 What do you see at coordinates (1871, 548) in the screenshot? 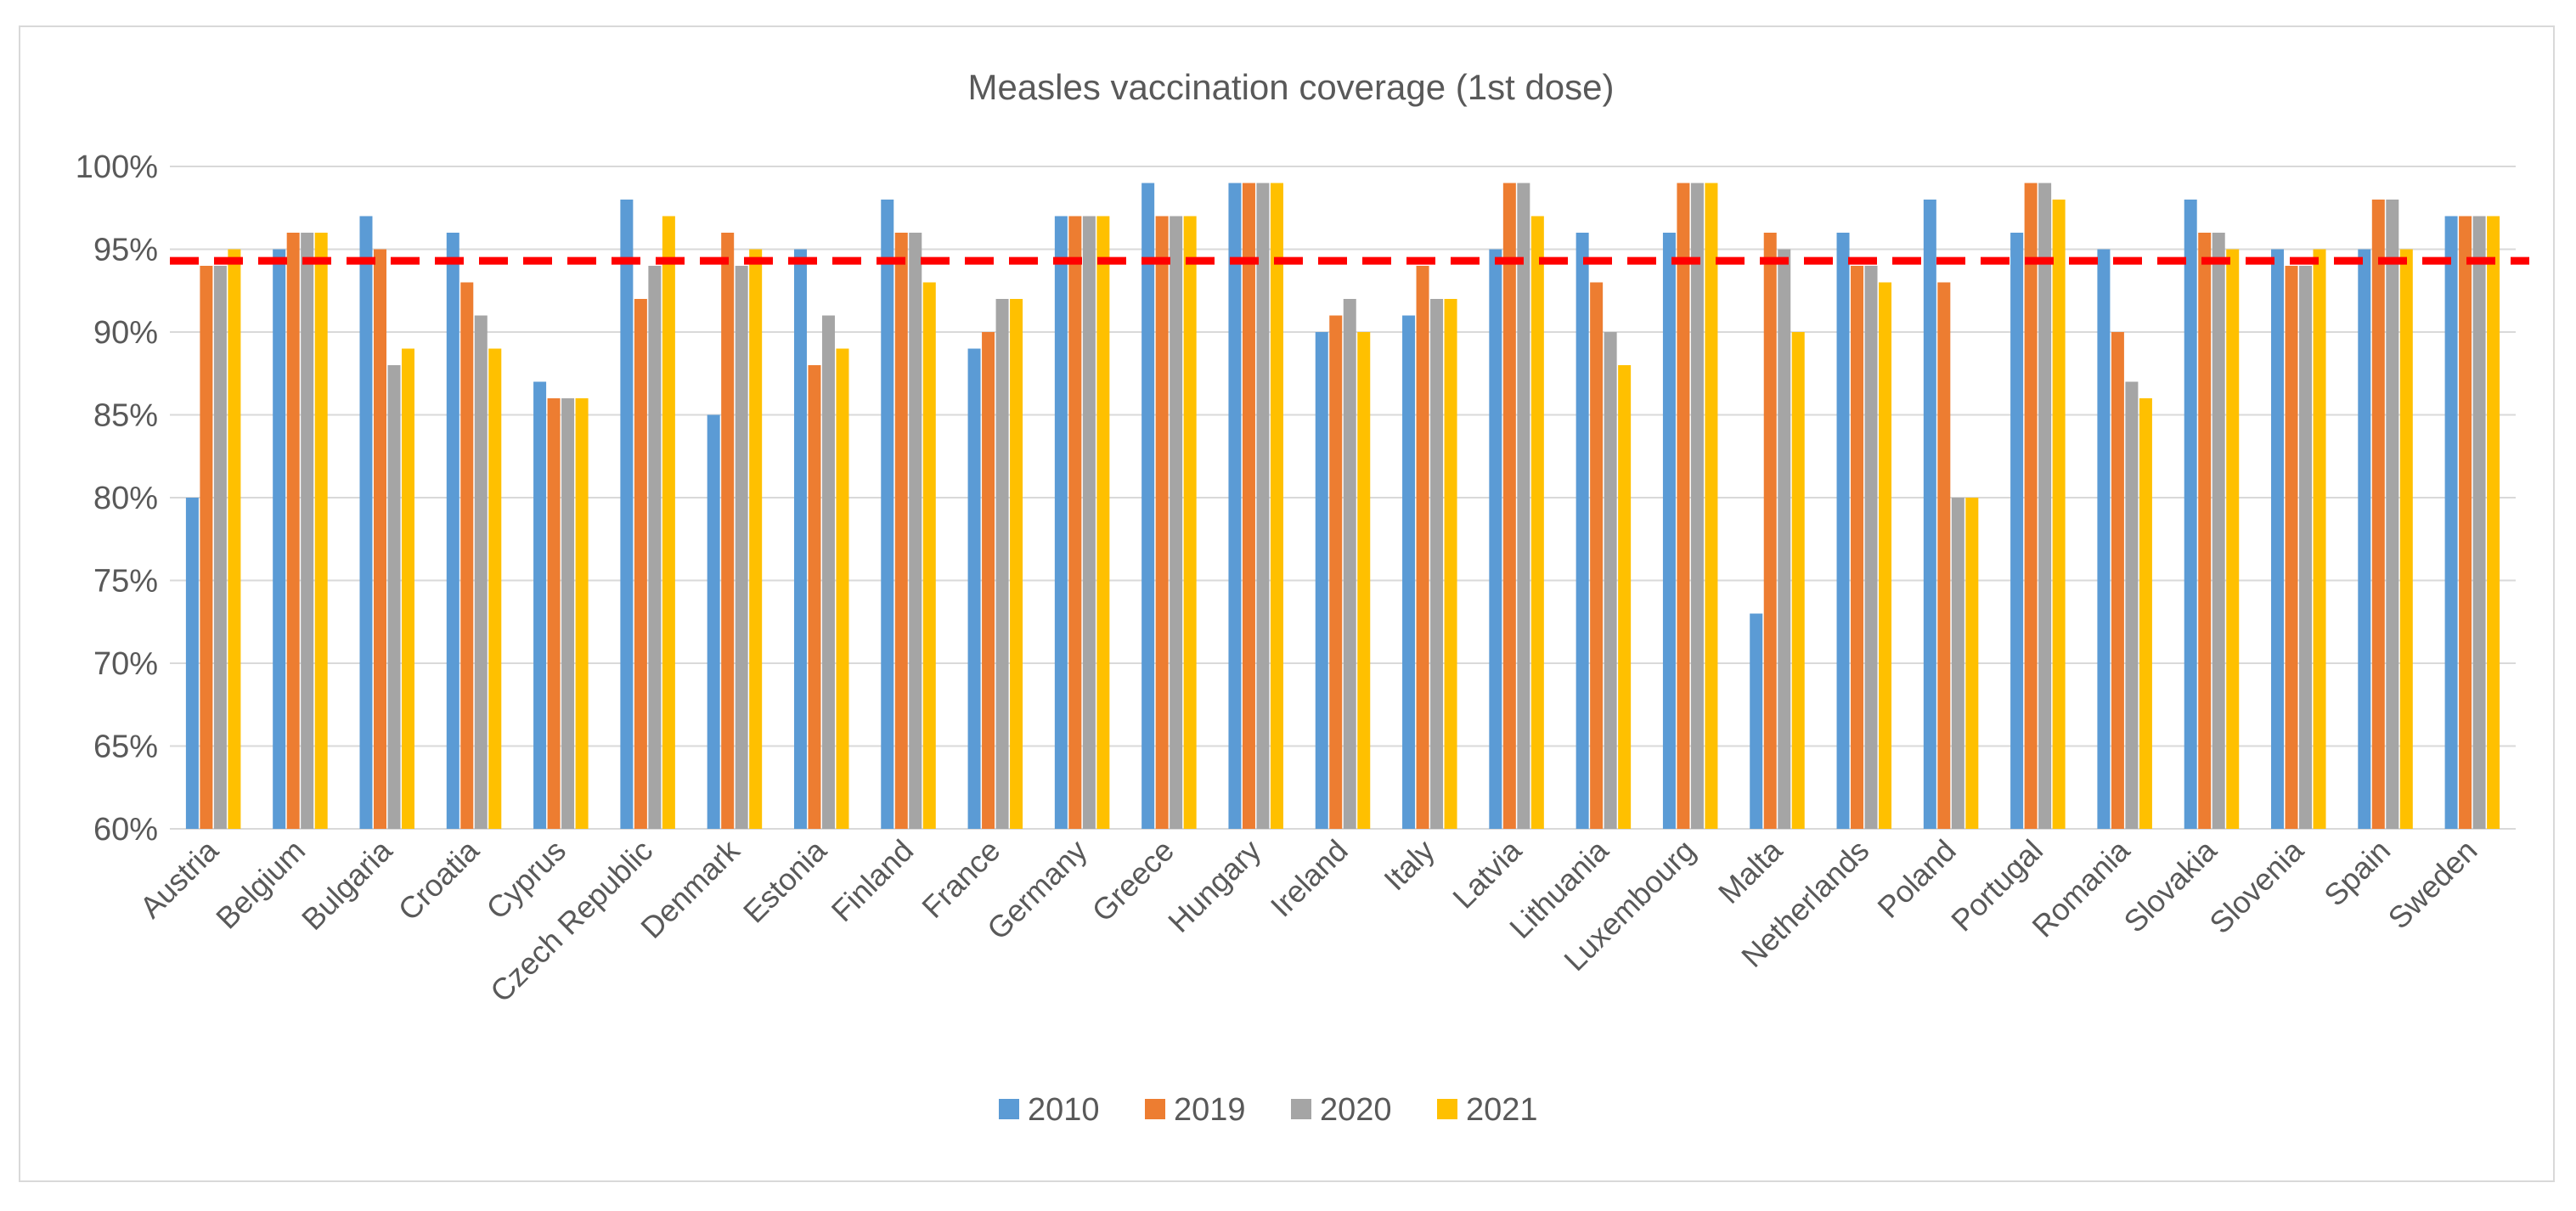
I see `bar-netherlands-2020` at bounding box center [1871, 548].